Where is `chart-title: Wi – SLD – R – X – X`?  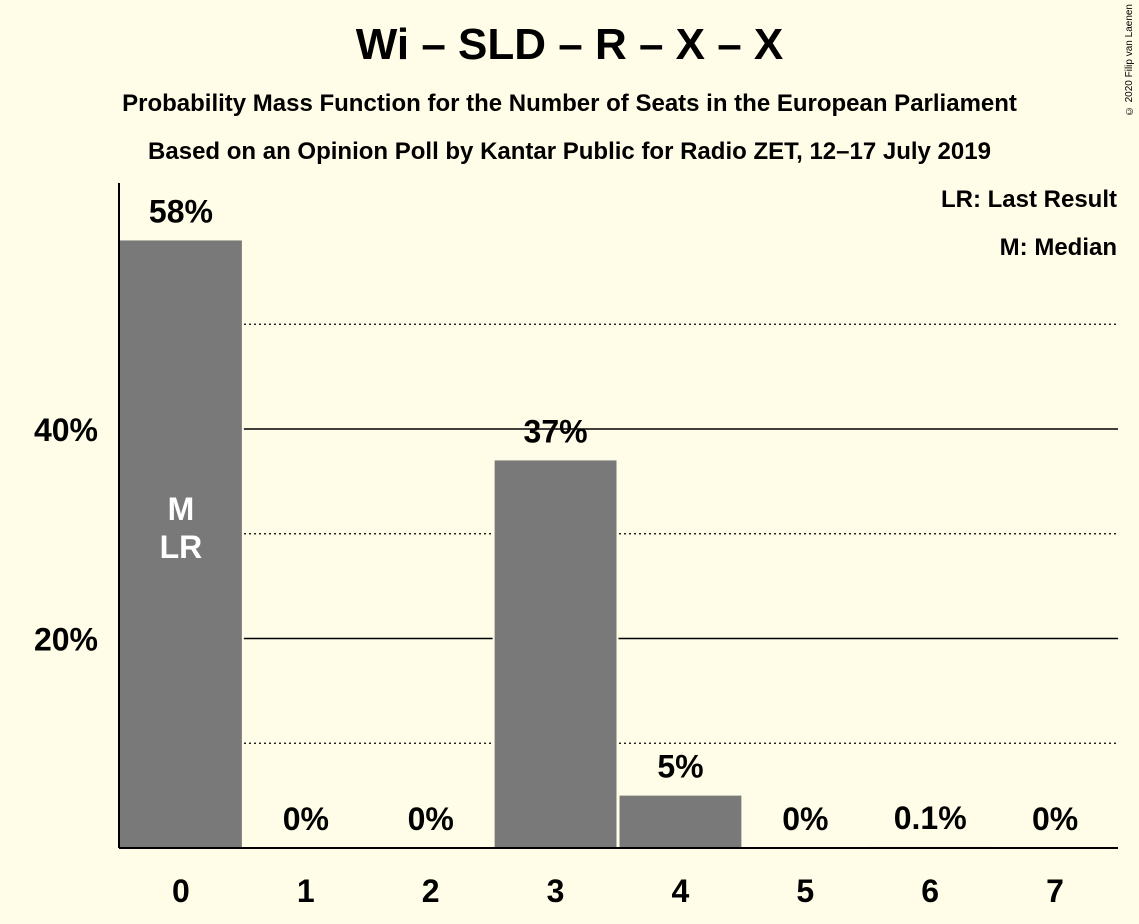 chart-title: Wi – SLD – R – X – X is located at coordinates (569, 44).